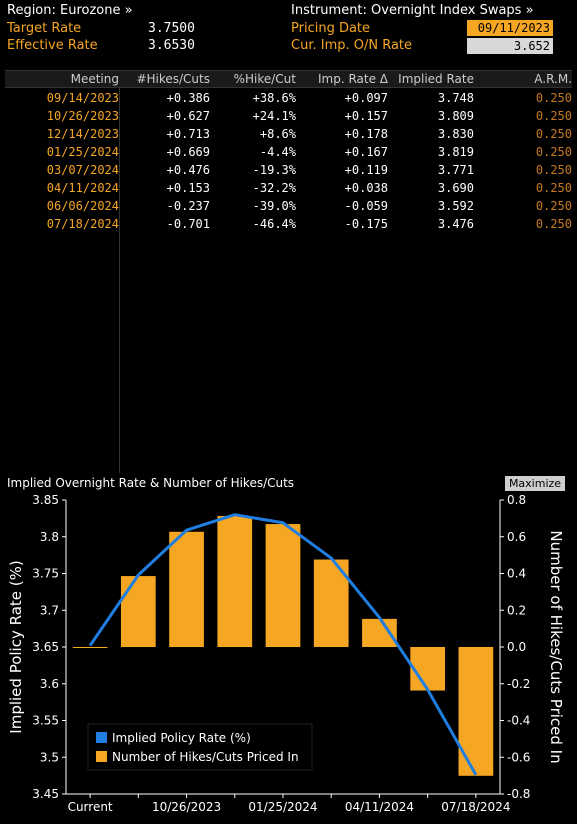 Image resolution: width=577 pixels, height=824 pixels. I want to click on pct-hike-cut-value: +8.6%, so click(277, 134).